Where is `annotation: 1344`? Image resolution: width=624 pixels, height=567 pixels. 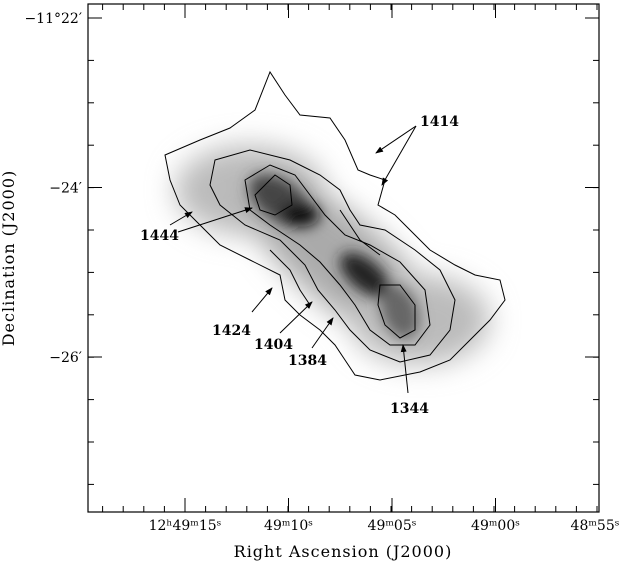 annotation: 1344 is located at coordinates (409, 409).